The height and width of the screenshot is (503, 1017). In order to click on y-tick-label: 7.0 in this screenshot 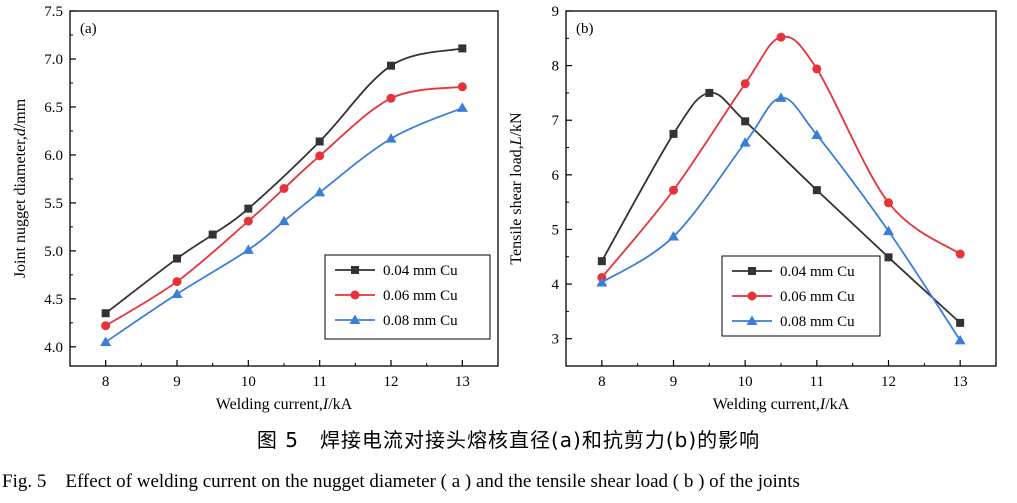, I will do `click(53, 60)`.